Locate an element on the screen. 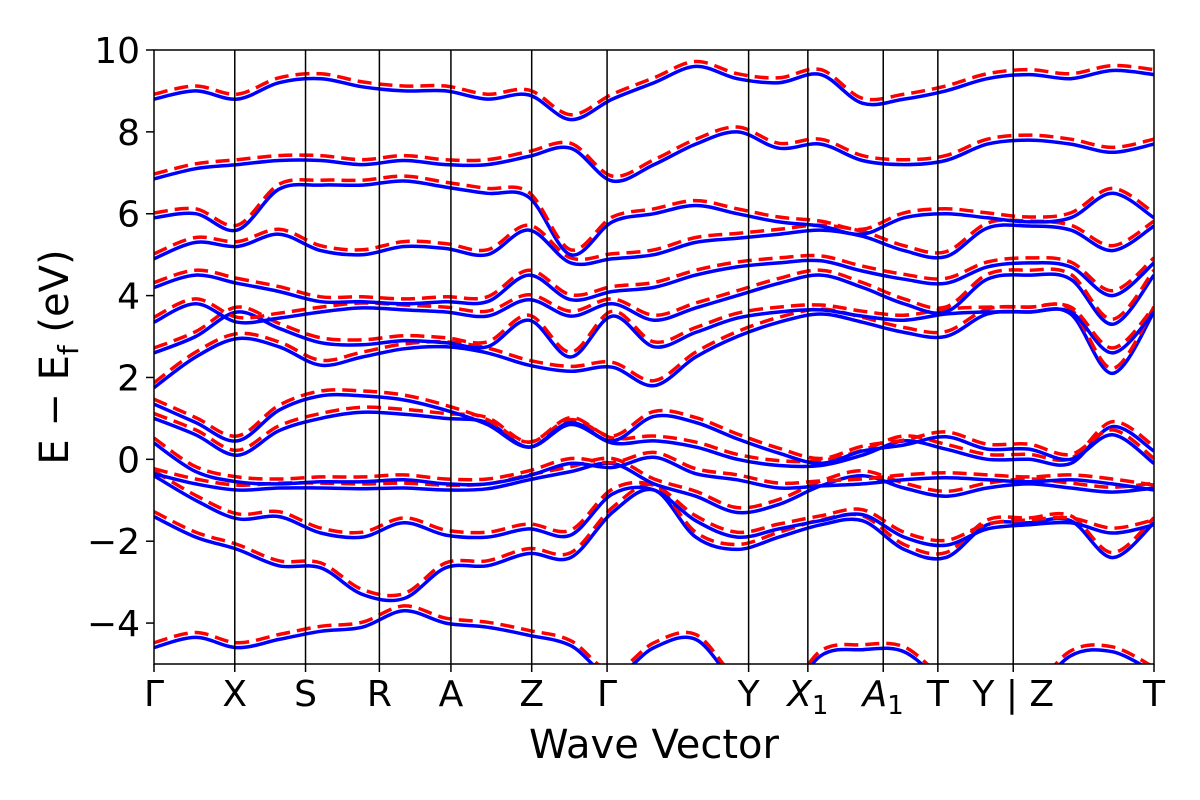 The image size is (1200, 800). y-axis-title-subscript: f is located at coordinates (68, 349).